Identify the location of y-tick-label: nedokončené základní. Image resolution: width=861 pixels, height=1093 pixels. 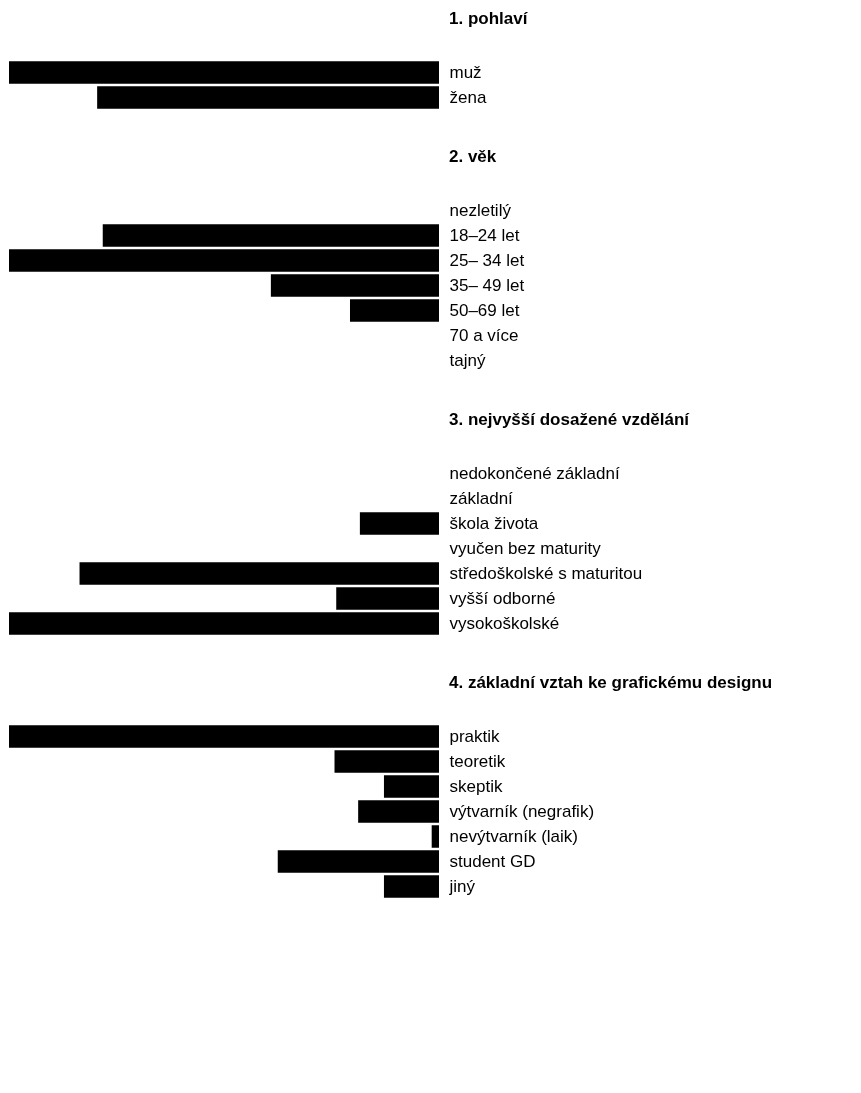
(534, 473).